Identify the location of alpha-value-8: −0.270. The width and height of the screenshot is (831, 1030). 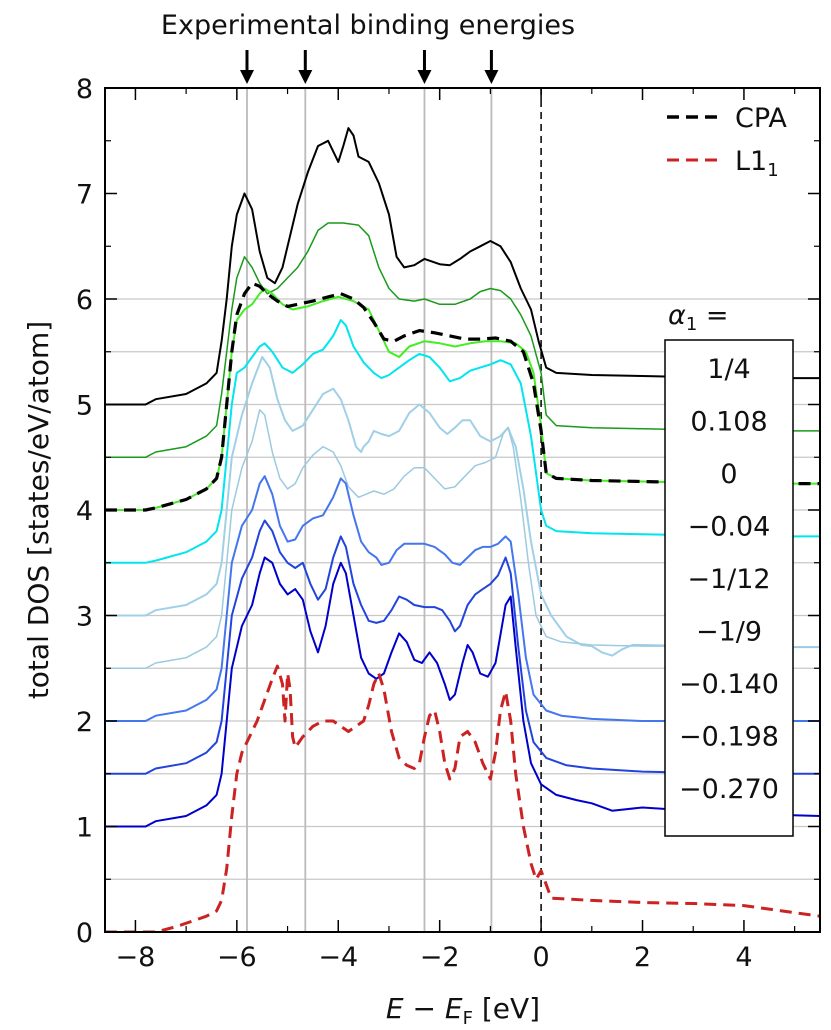
(729, 789).